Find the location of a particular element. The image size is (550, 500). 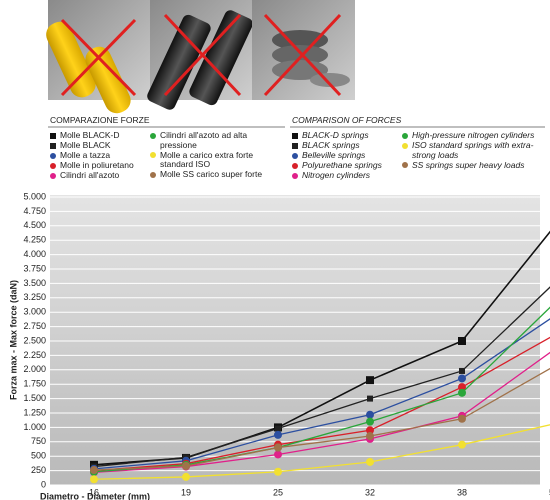

legend-label: Molle BLACK-D is located at coordinates (90, 135).